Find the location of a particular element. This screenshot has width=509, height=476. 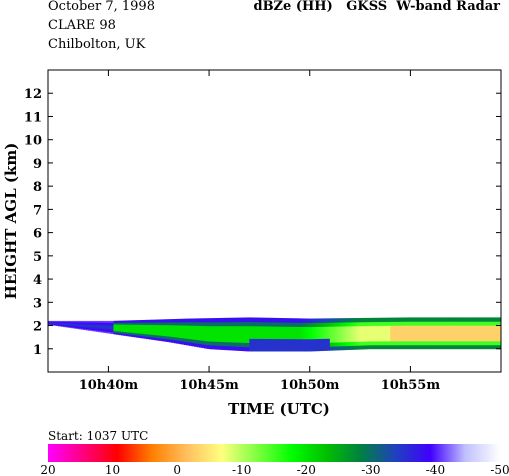

y-tick-label: 11 is located at coordinates (33, 117).